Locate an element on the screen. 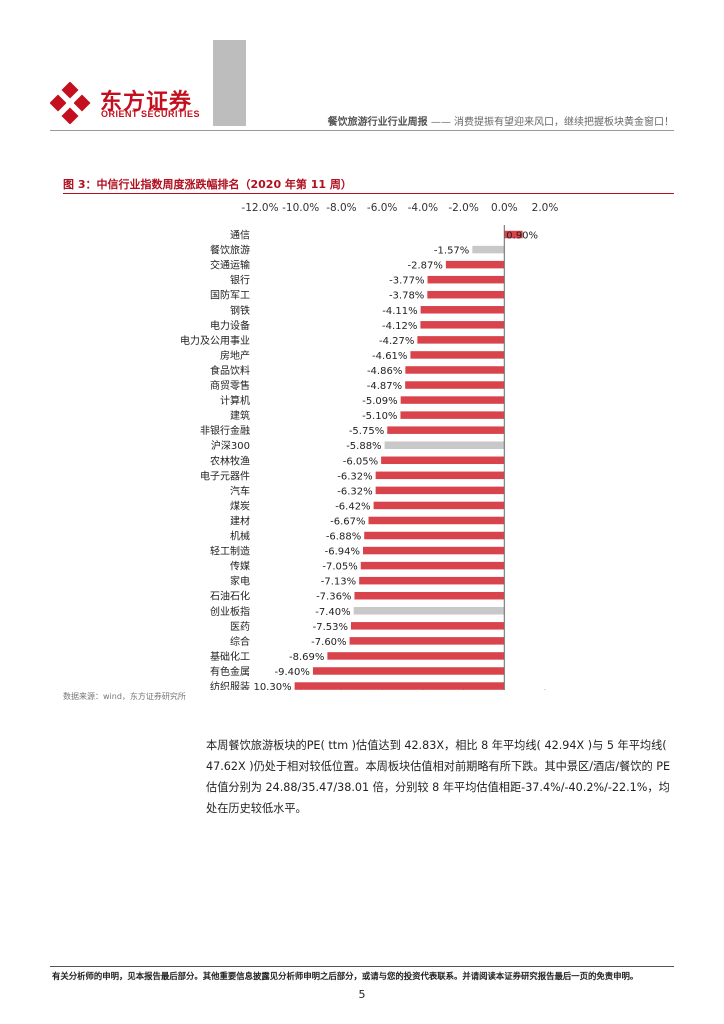 The image size is (724, 1024). category-label: 餐饮旅游 is located at coordinates (230, 250).